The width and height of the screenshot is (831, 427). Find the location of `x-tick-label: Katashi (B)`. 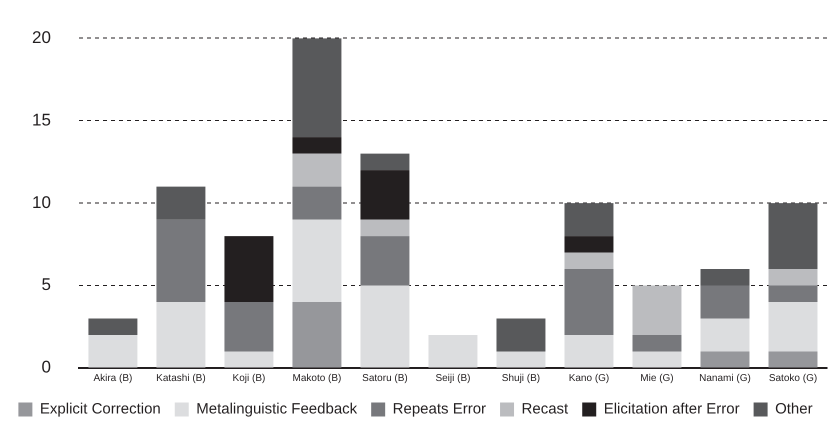

x-tick-label: Katashi (B) is located at coordinates (181, 378).